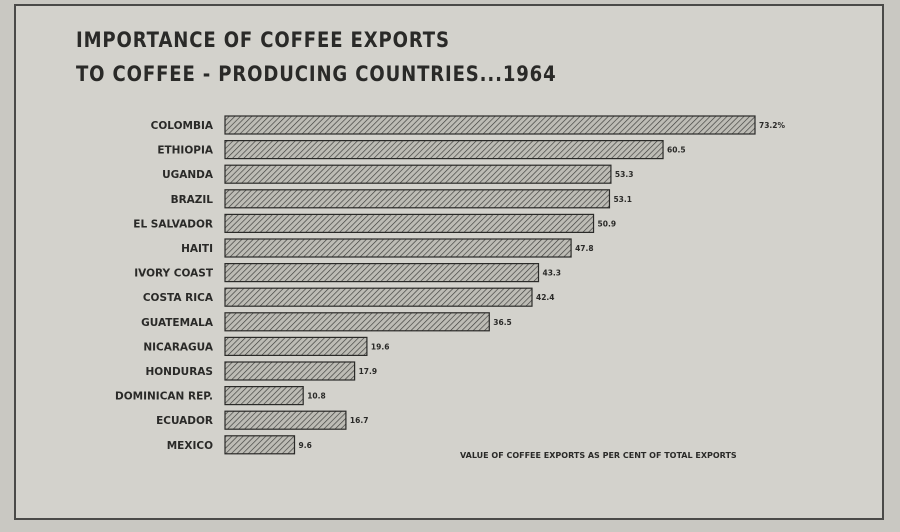  I want to click on value-label: 36.5, so click(502, 322).